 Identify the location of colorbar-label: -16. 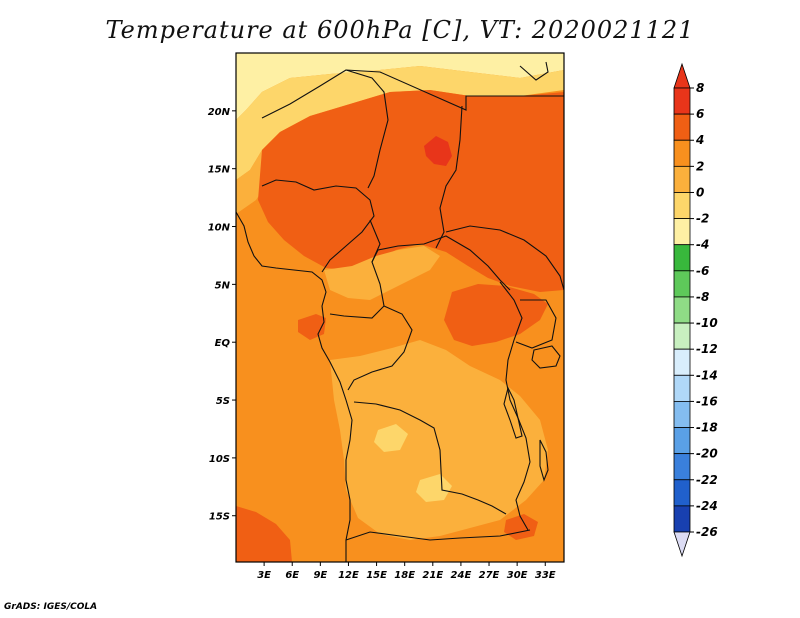
(707, 401).